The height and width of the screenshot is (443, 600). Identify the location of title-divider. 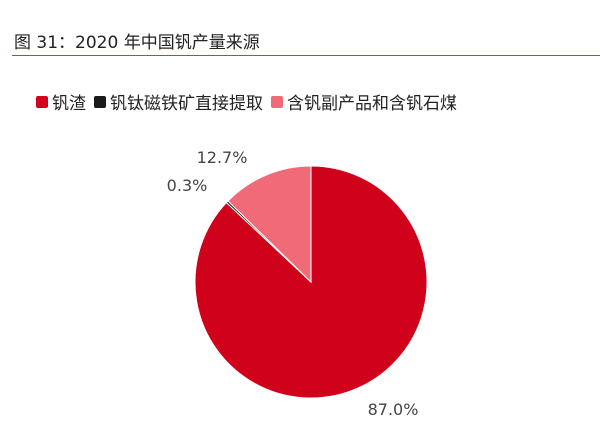
(306, 55).